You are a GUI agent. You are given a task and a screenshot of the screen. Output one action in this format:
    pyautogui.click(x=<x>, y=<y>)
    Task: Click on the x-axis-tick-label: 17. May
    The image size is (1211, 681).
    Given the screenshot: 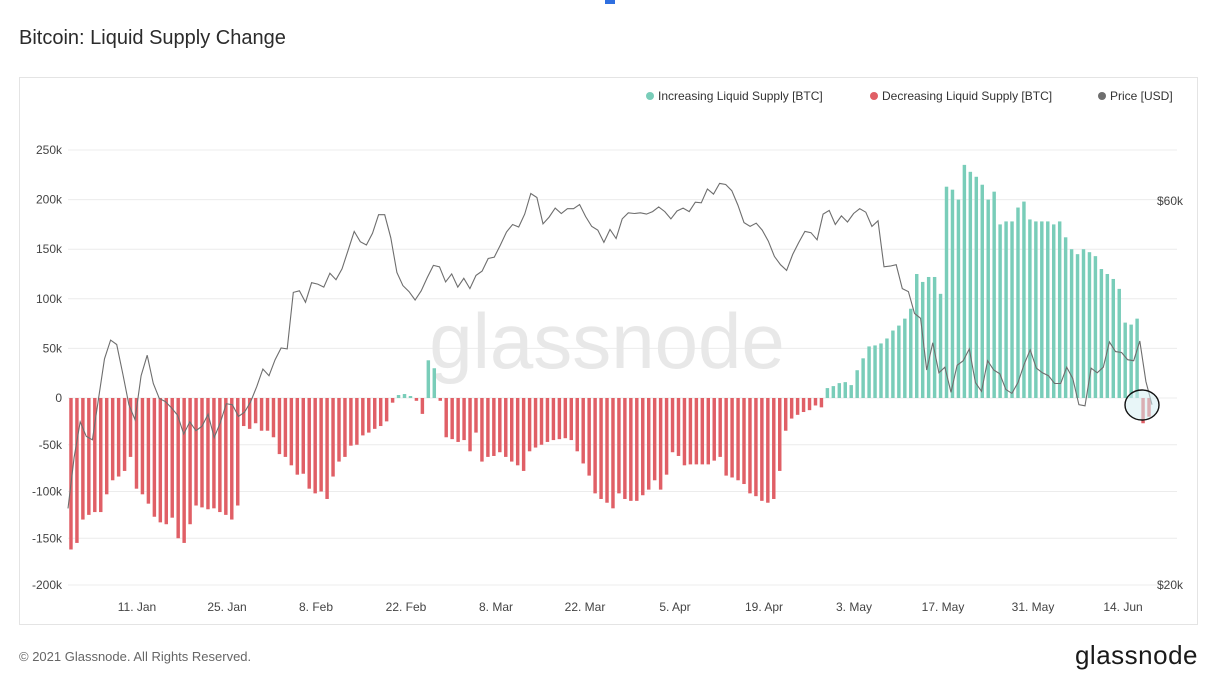 What is the action you would take?
    pyautogui.click(x=943, y=607)
    